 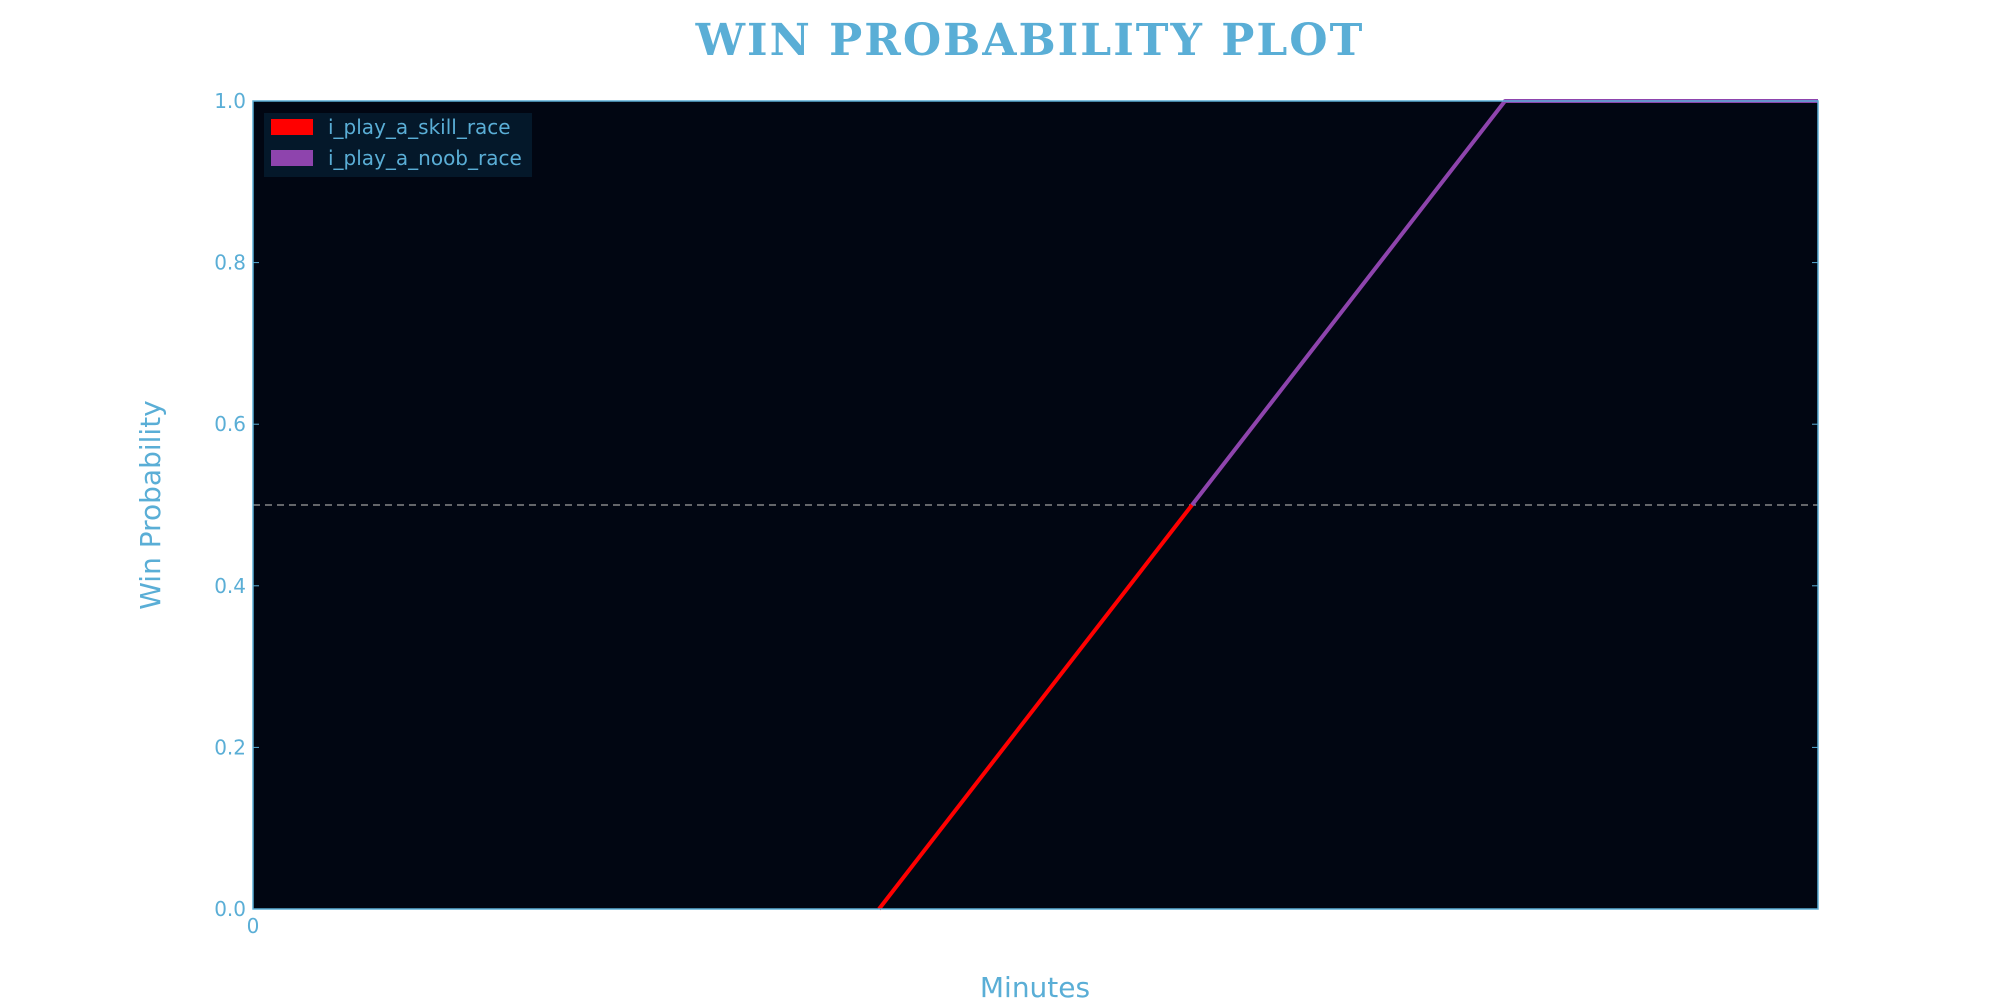 I want to click on x-tick-label: 0, so click(x=253, y=926).